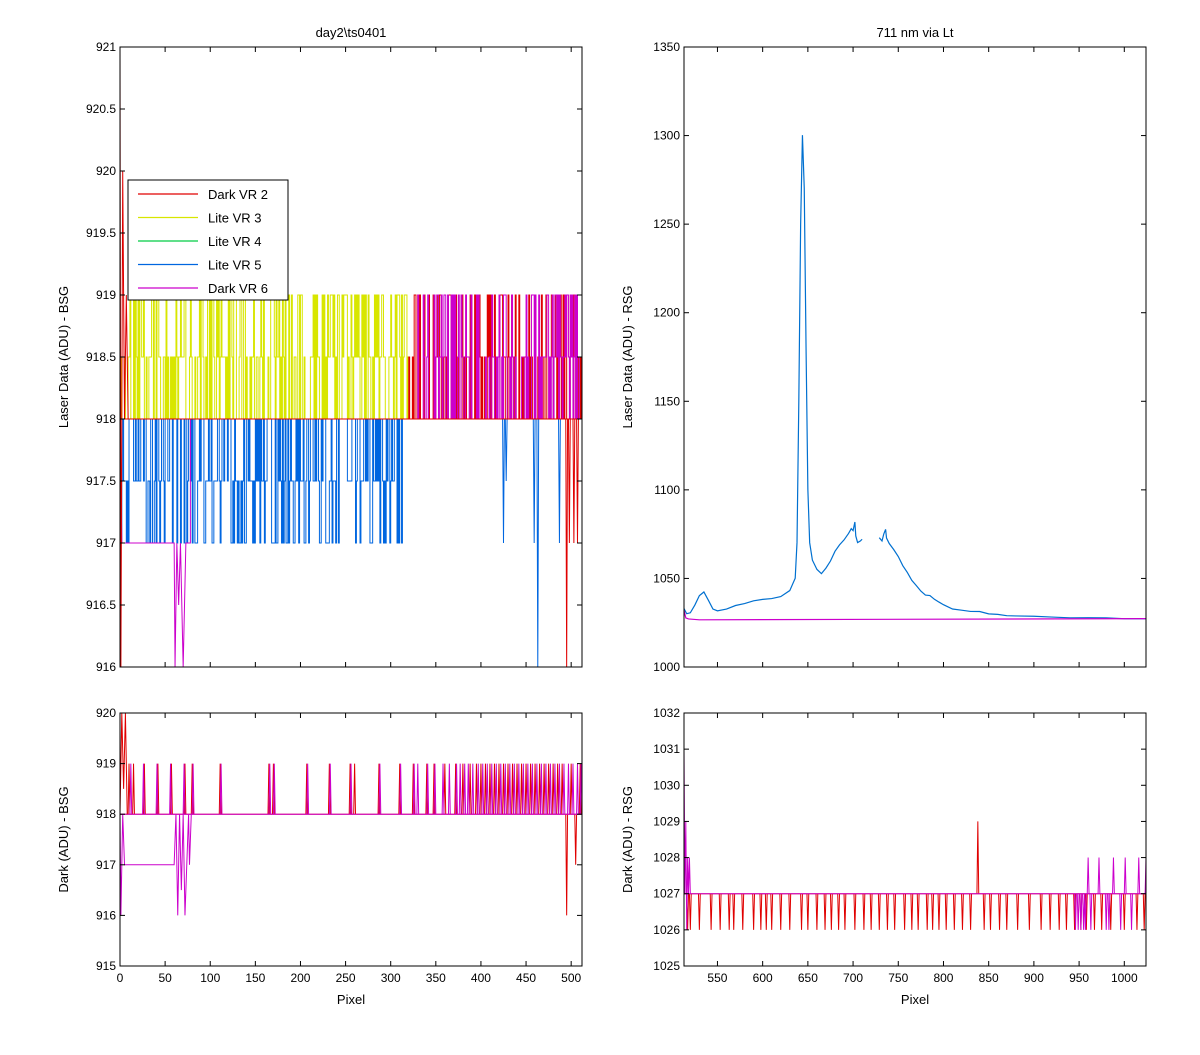 The image size is (1200, 1055). Describe the element at coordinates (391, 978) in the screenshot. I see `x-tick-label: 300` at that location.